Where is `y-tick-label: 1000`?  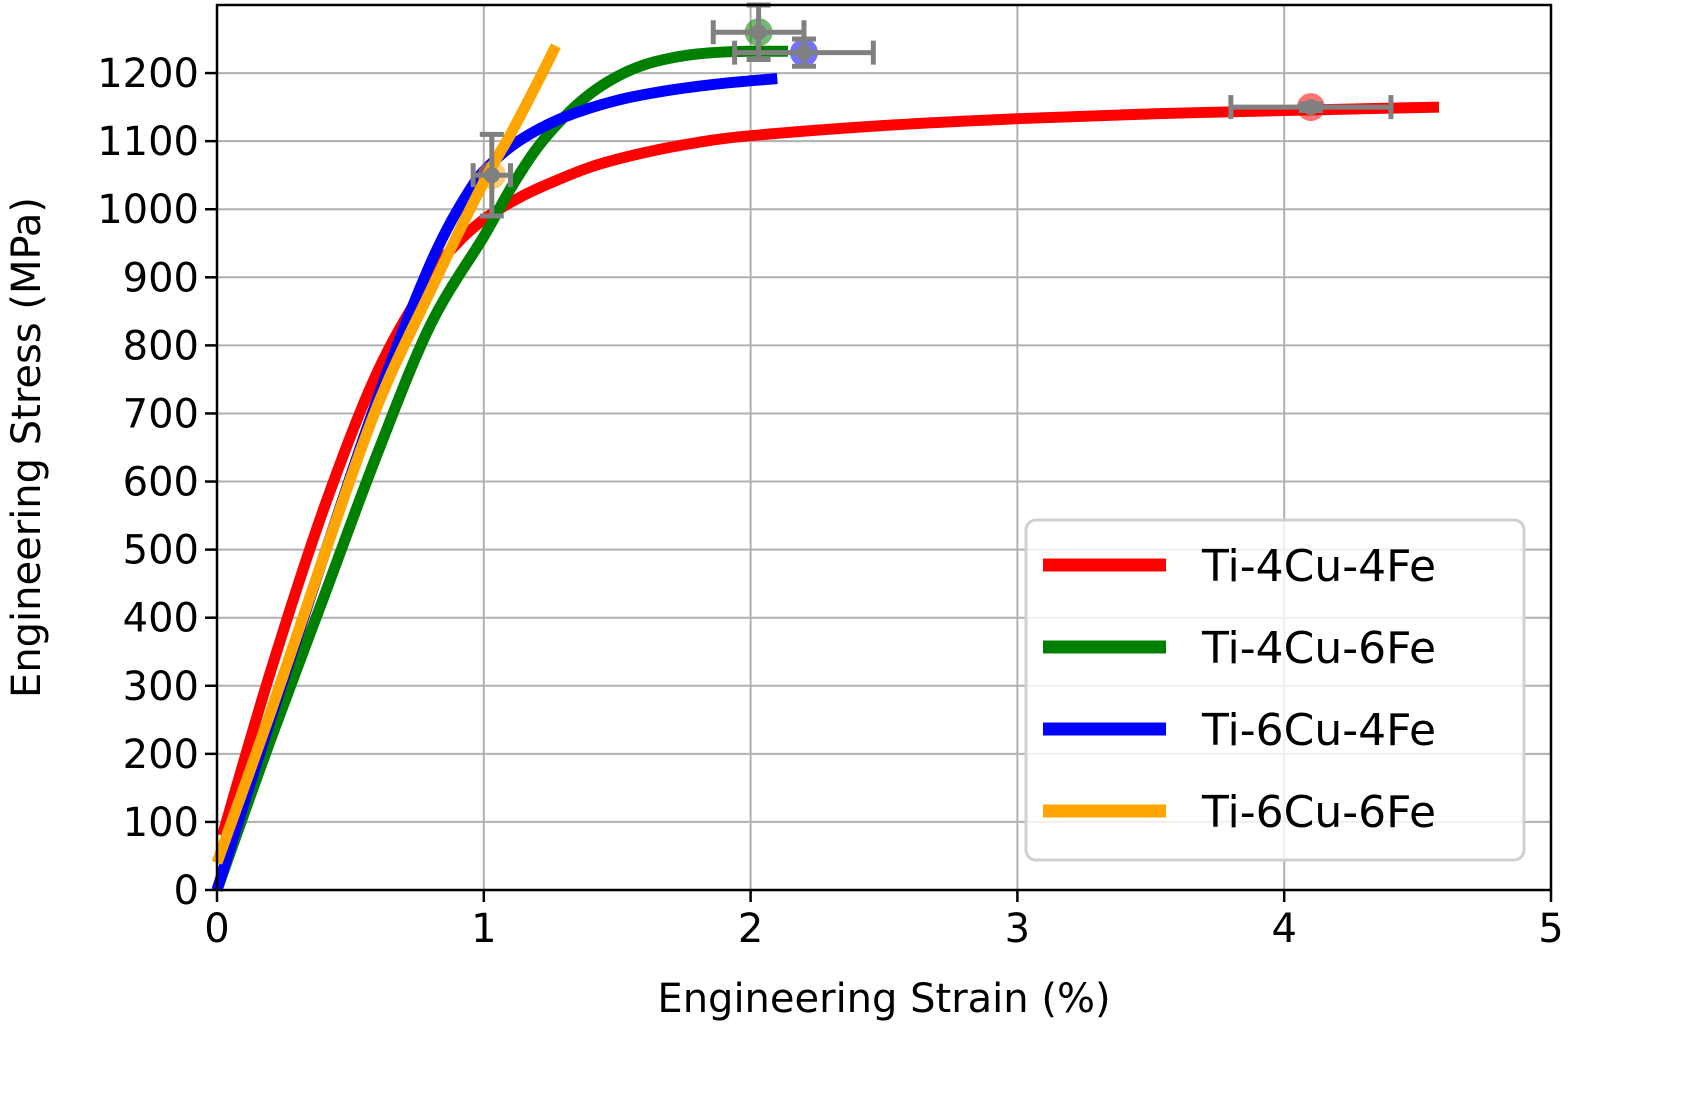 y-tick-label: 1000 is located at coordinates (148, 210).